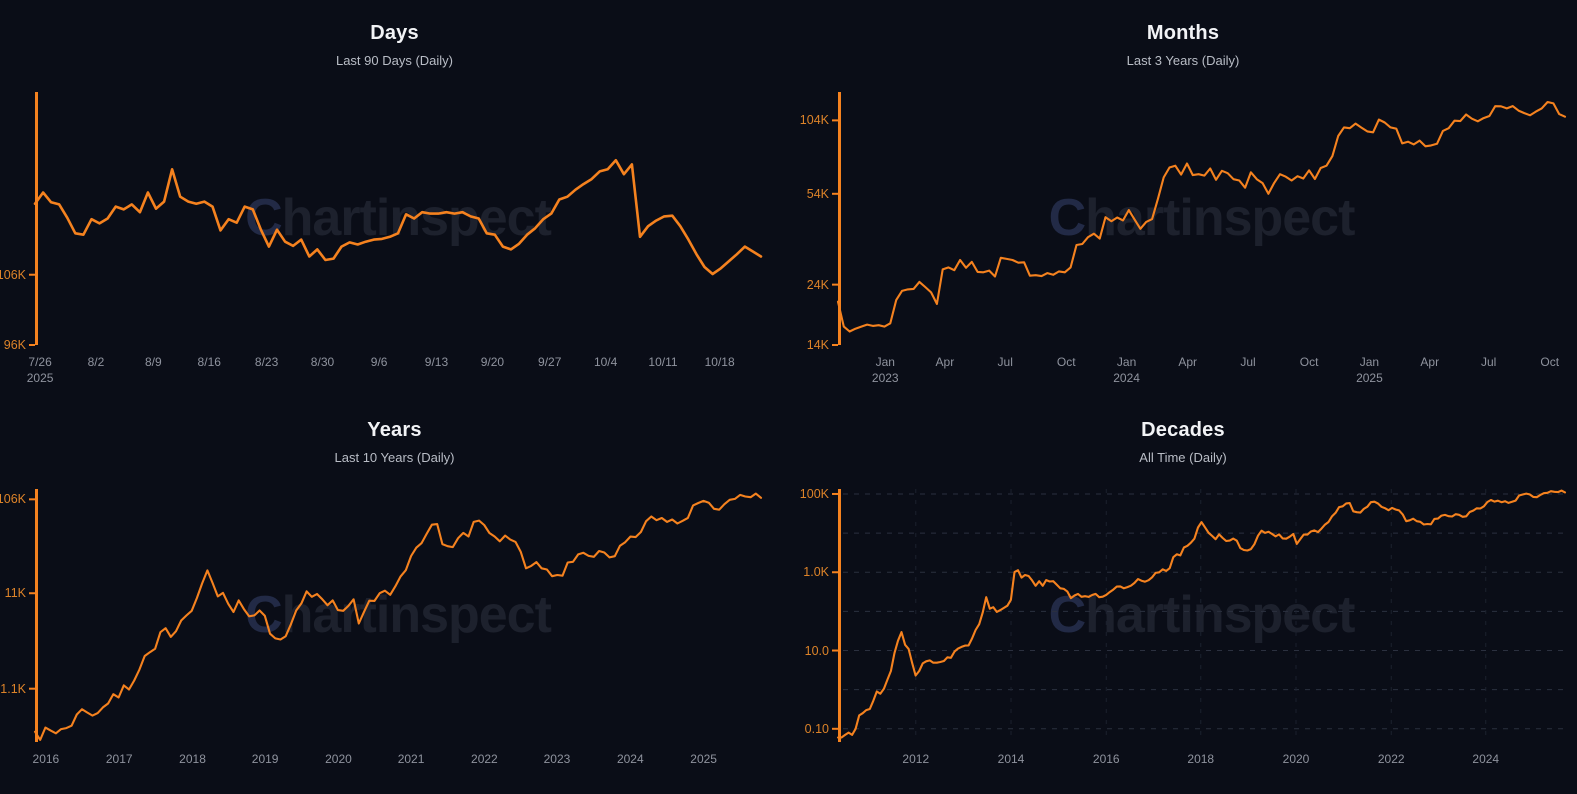 The height and width of the screenshot is (794, 1577). Describe the element at coordinates (394, 33) in the screenshot. I see `chart-title-days: Days` at that location.